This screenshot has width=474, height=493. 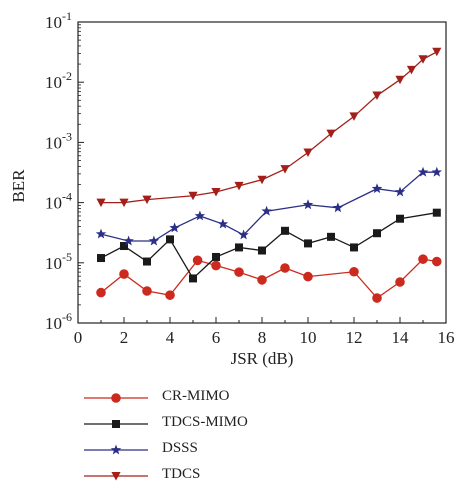 I want to click on y-tick-label: 10⁻⁴, so click(x=58, y=201).